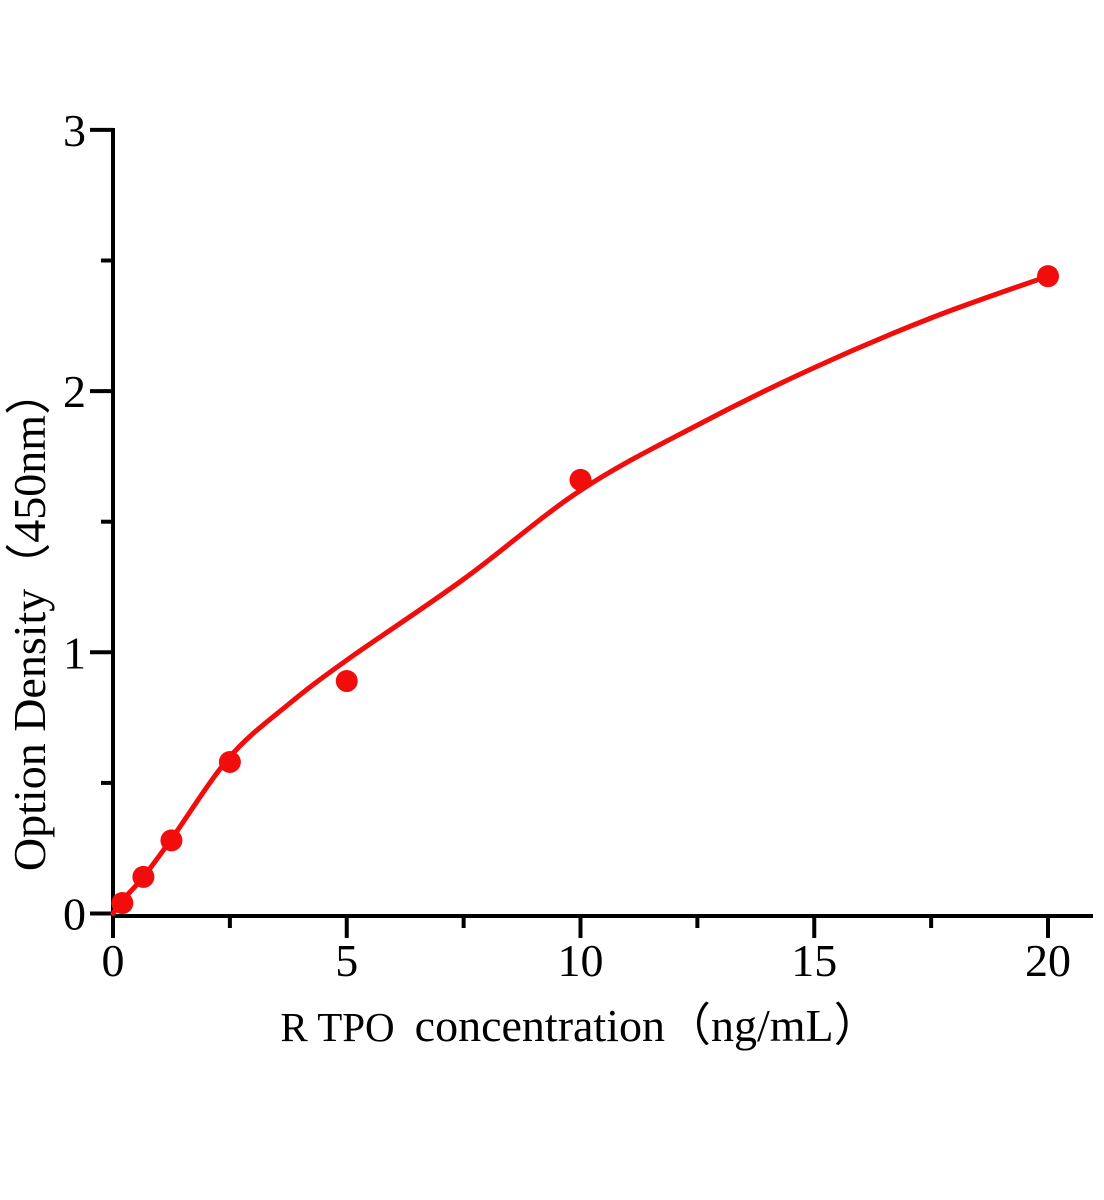 The image size is (1104, 1200). Describe the element at coordinates (581, 960) in the screenshot. I see `x-tick-label: 10` at that location.